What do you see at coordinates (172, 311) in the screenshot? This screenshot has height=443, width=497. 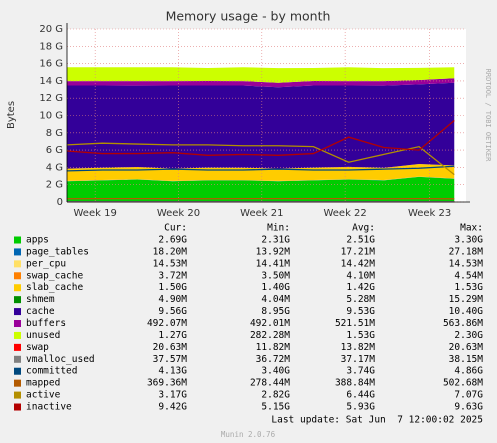 I see `legend-stat: 9.56G` at bounding box center [172, 311].